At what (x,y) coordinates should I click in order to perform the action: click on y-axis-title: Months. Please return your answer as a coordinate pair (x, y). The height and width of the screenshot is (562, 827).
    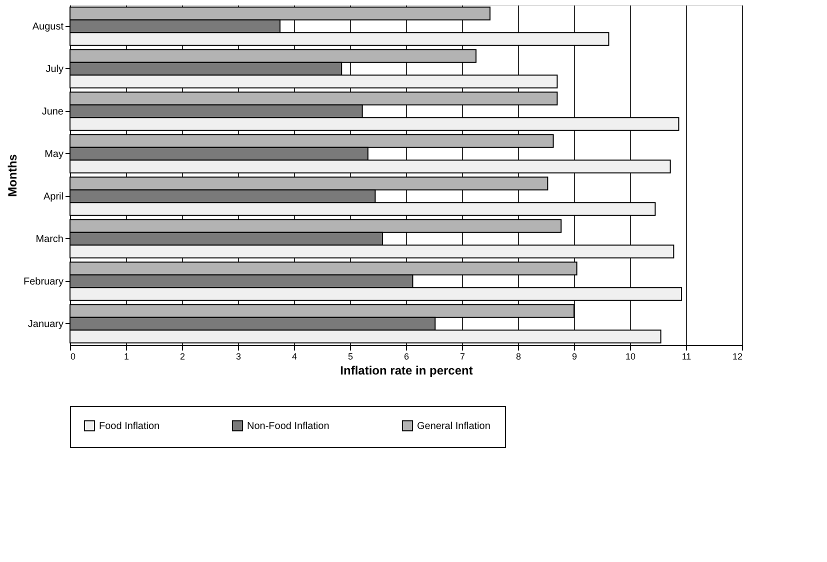
    Looking at the image, I should click on (12, 175).